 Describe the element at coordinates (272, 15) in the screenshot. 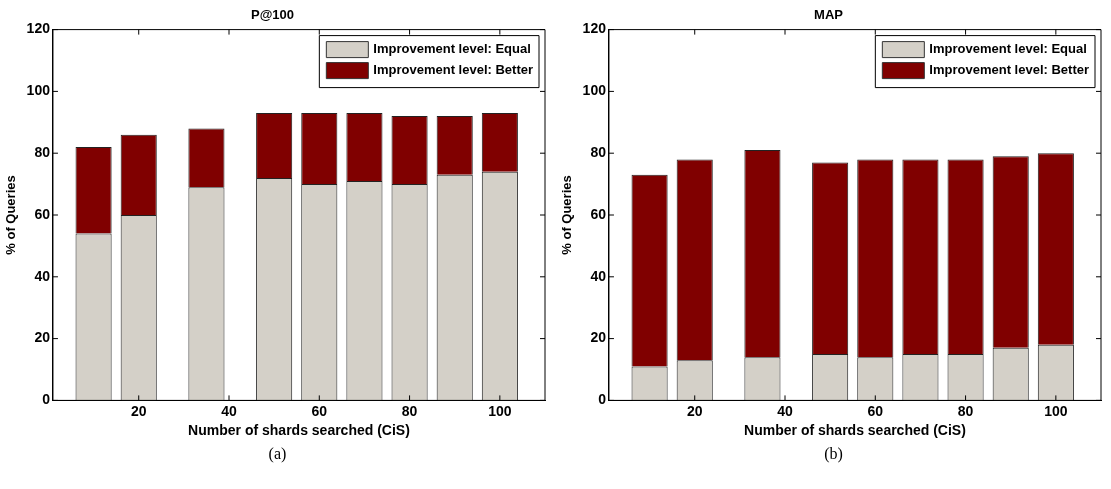

I see `chart-title: P@100` at that location.